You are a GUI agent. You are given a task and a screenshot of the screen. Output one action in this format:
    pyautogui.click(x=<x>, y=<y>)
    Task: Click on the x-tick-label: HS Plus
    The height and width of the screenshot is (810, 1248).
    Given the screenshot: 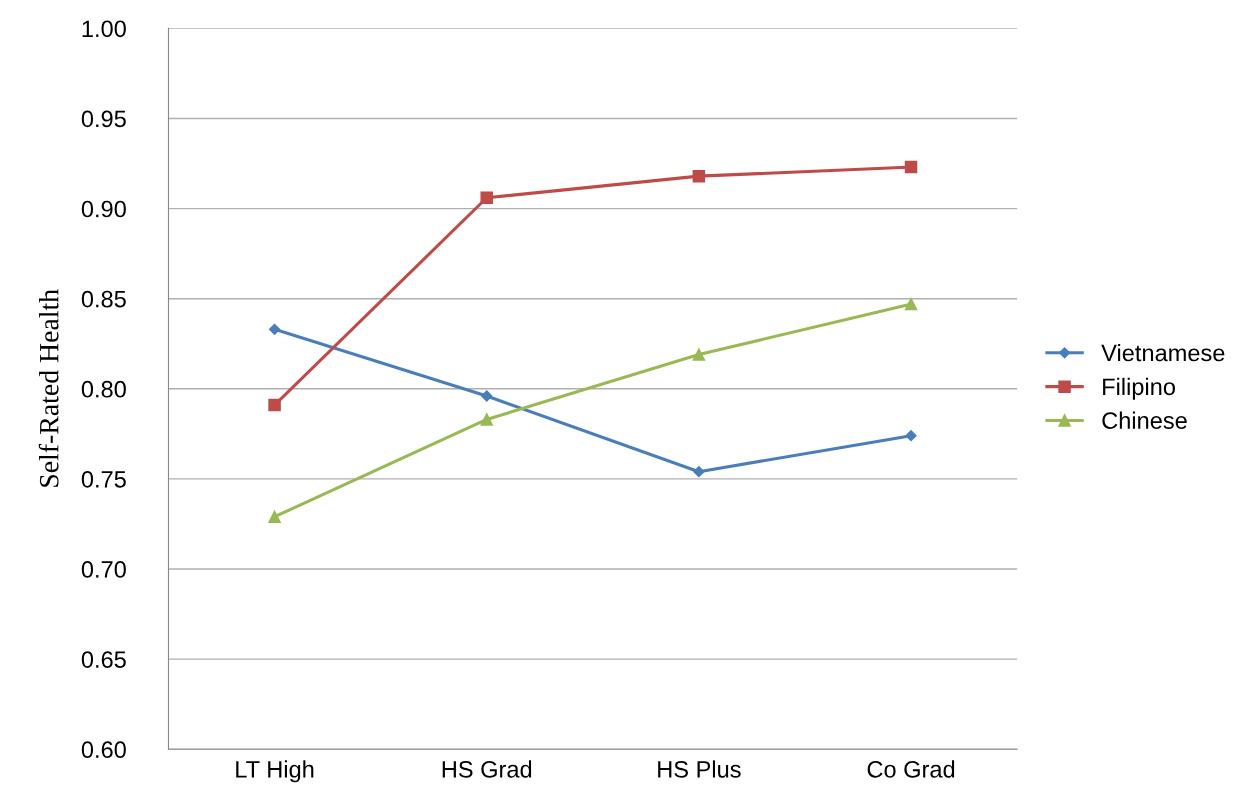 What is the action you would take?
    pyautogui.click(x=699, y=769)
    